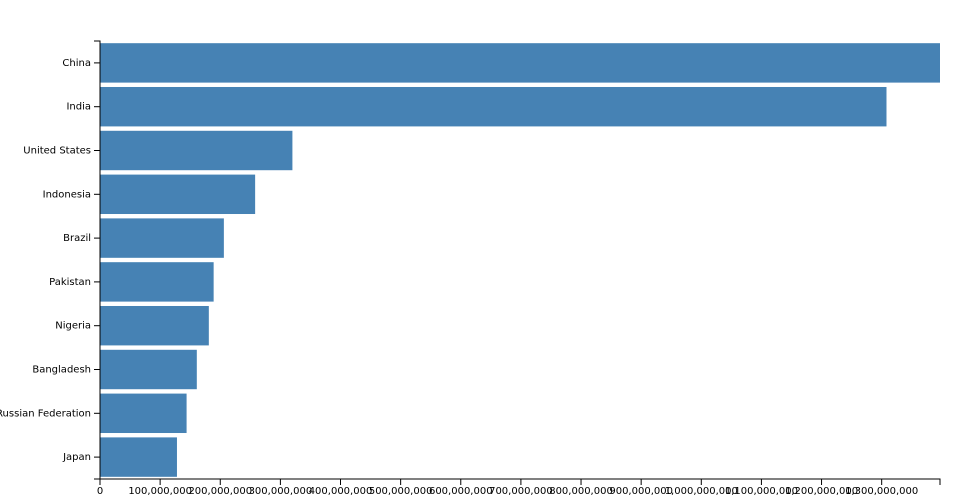  What do you see at coordinates (281, 491) in the screenshot?
I see `x-tick-label: 300,000,000` at bounding box center [281, 491].